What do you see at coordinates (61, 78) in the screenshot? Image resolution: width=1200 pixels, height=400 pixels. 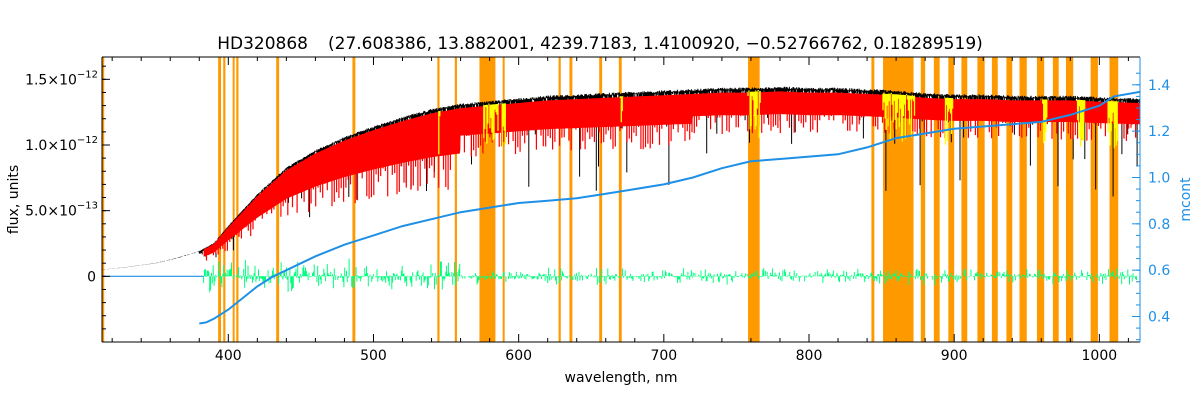 I see `y-tick-label: 1.5×10⁻¹²` at bounding box center [61, 78].